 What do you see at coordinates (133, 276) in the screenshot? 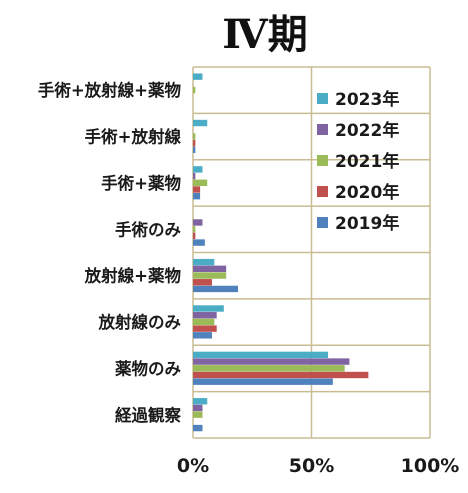
I see `category-label: 放射線+薬物` at bounding box center [133, 276].